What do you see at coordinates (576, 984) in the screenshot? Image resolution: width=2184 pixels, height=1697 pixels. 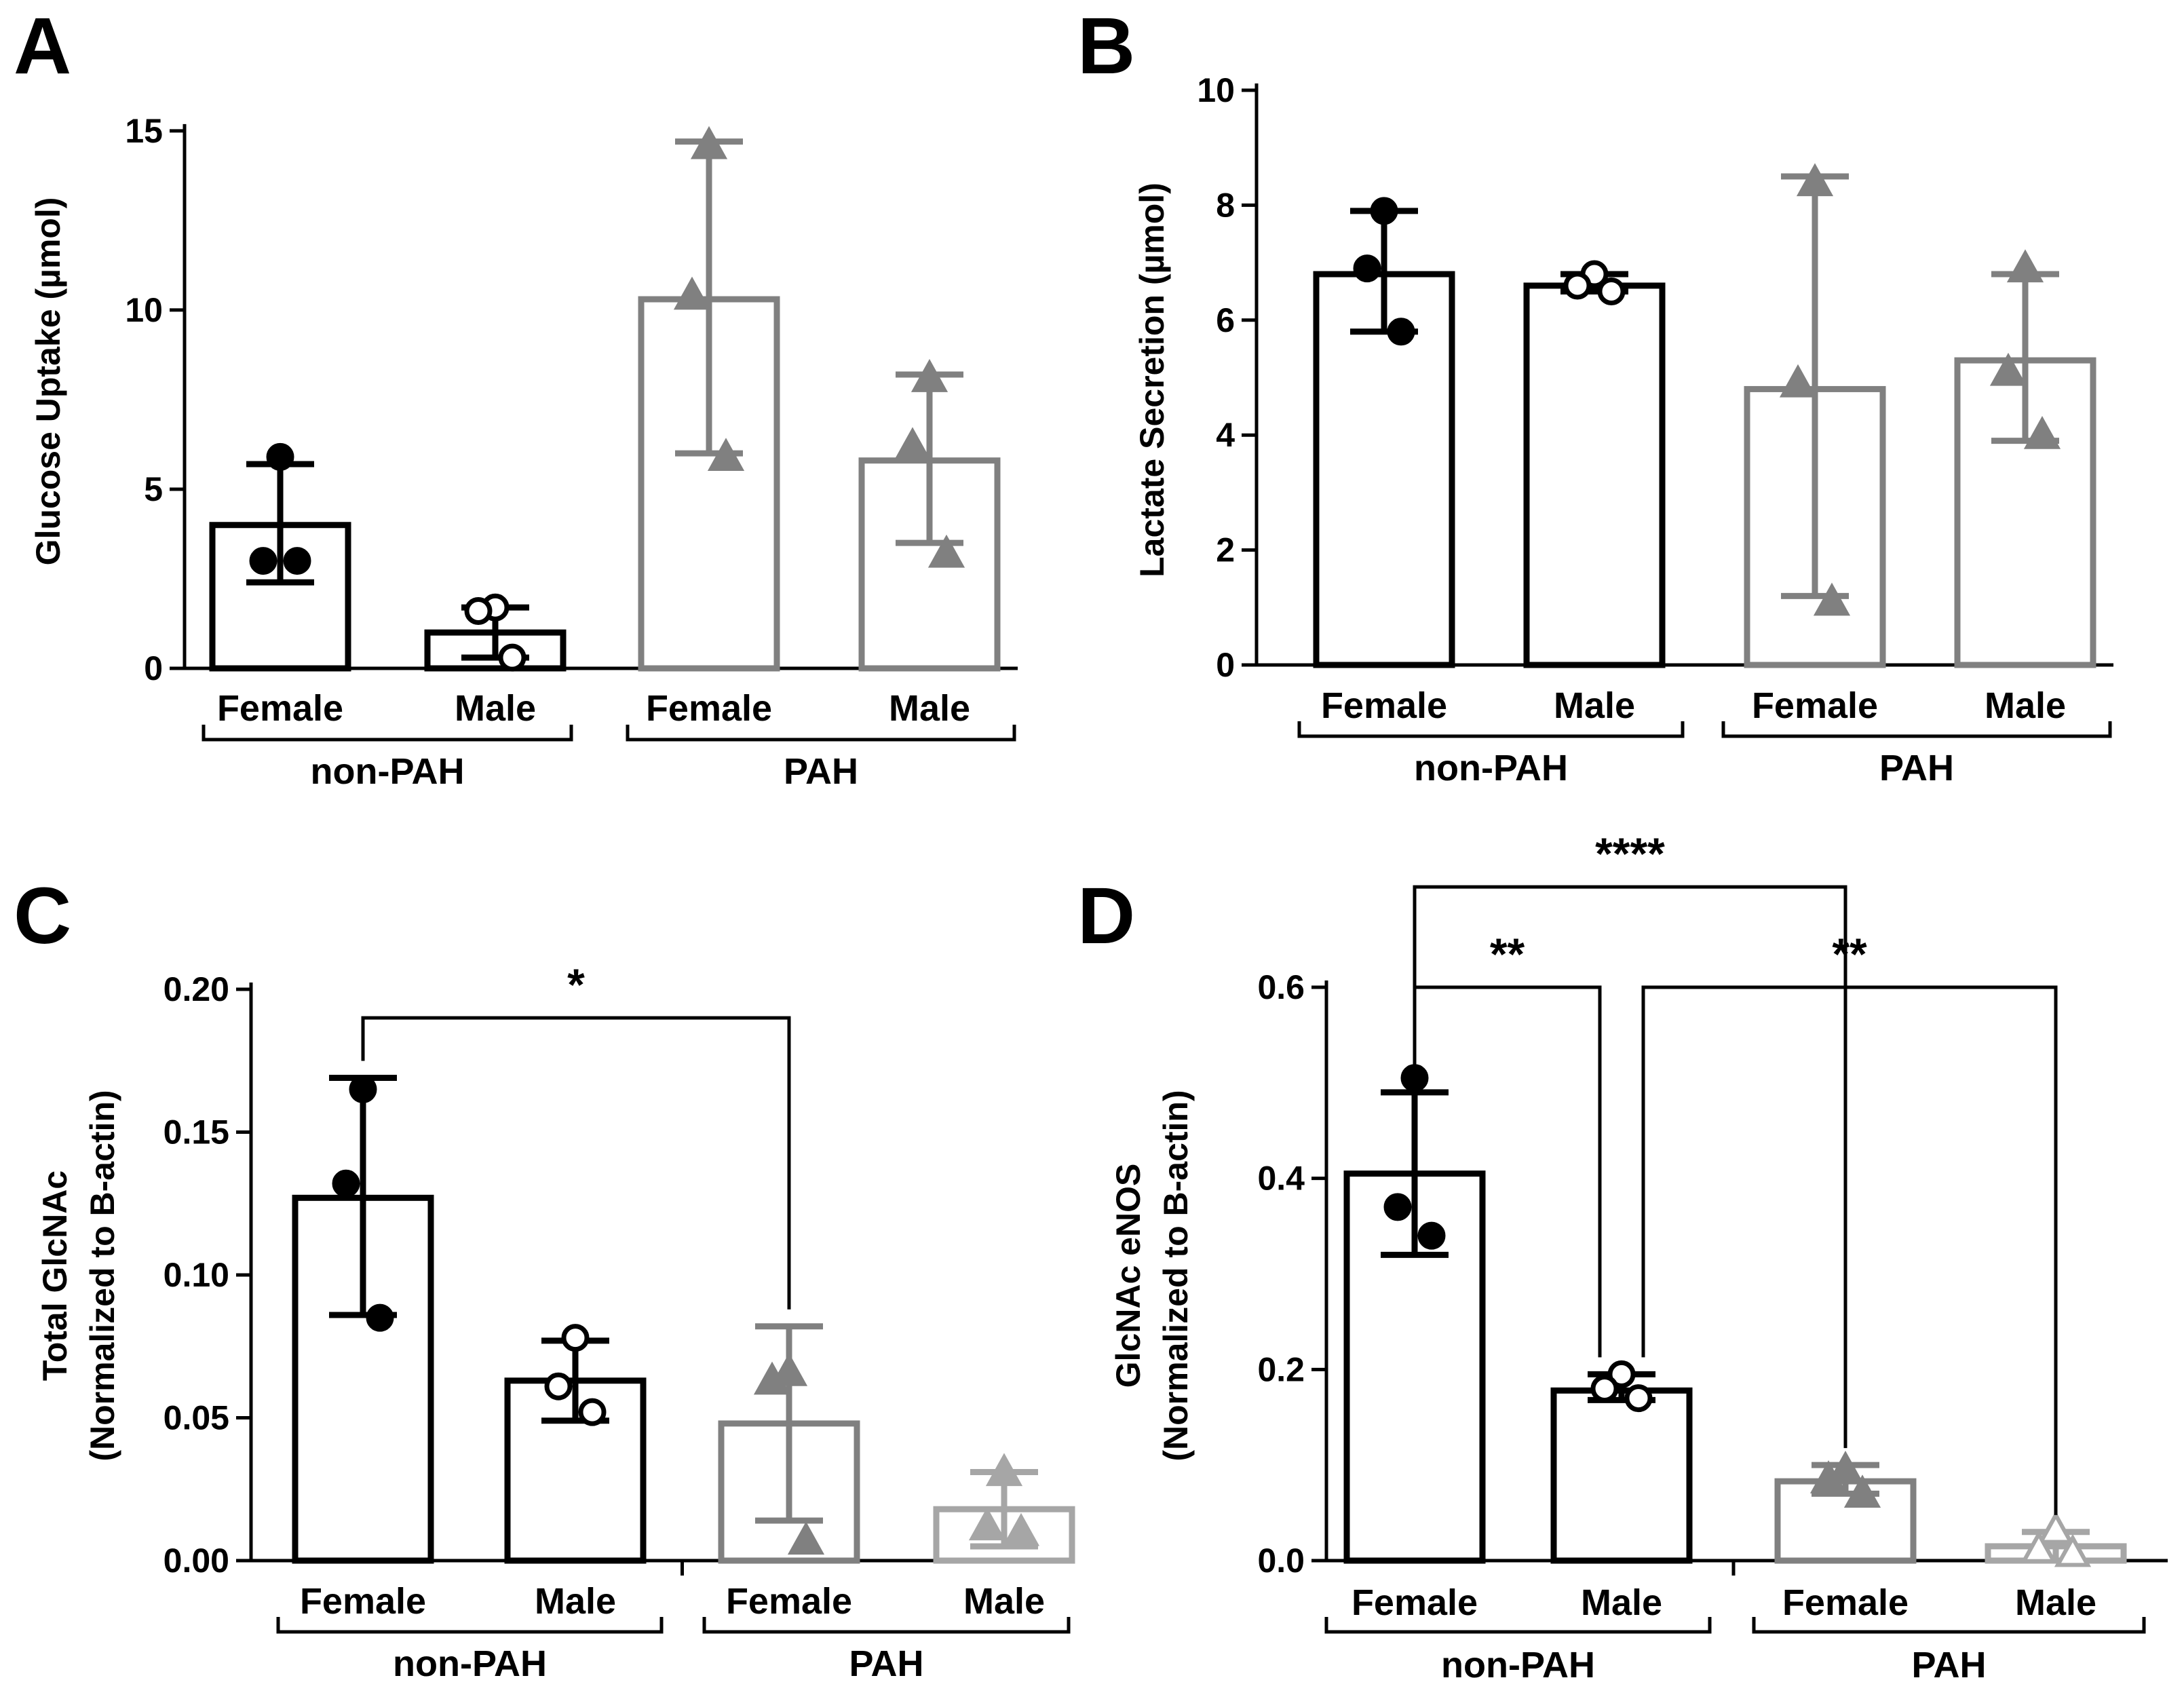 I see `significance-label: *` at bounding box center [576, 984].